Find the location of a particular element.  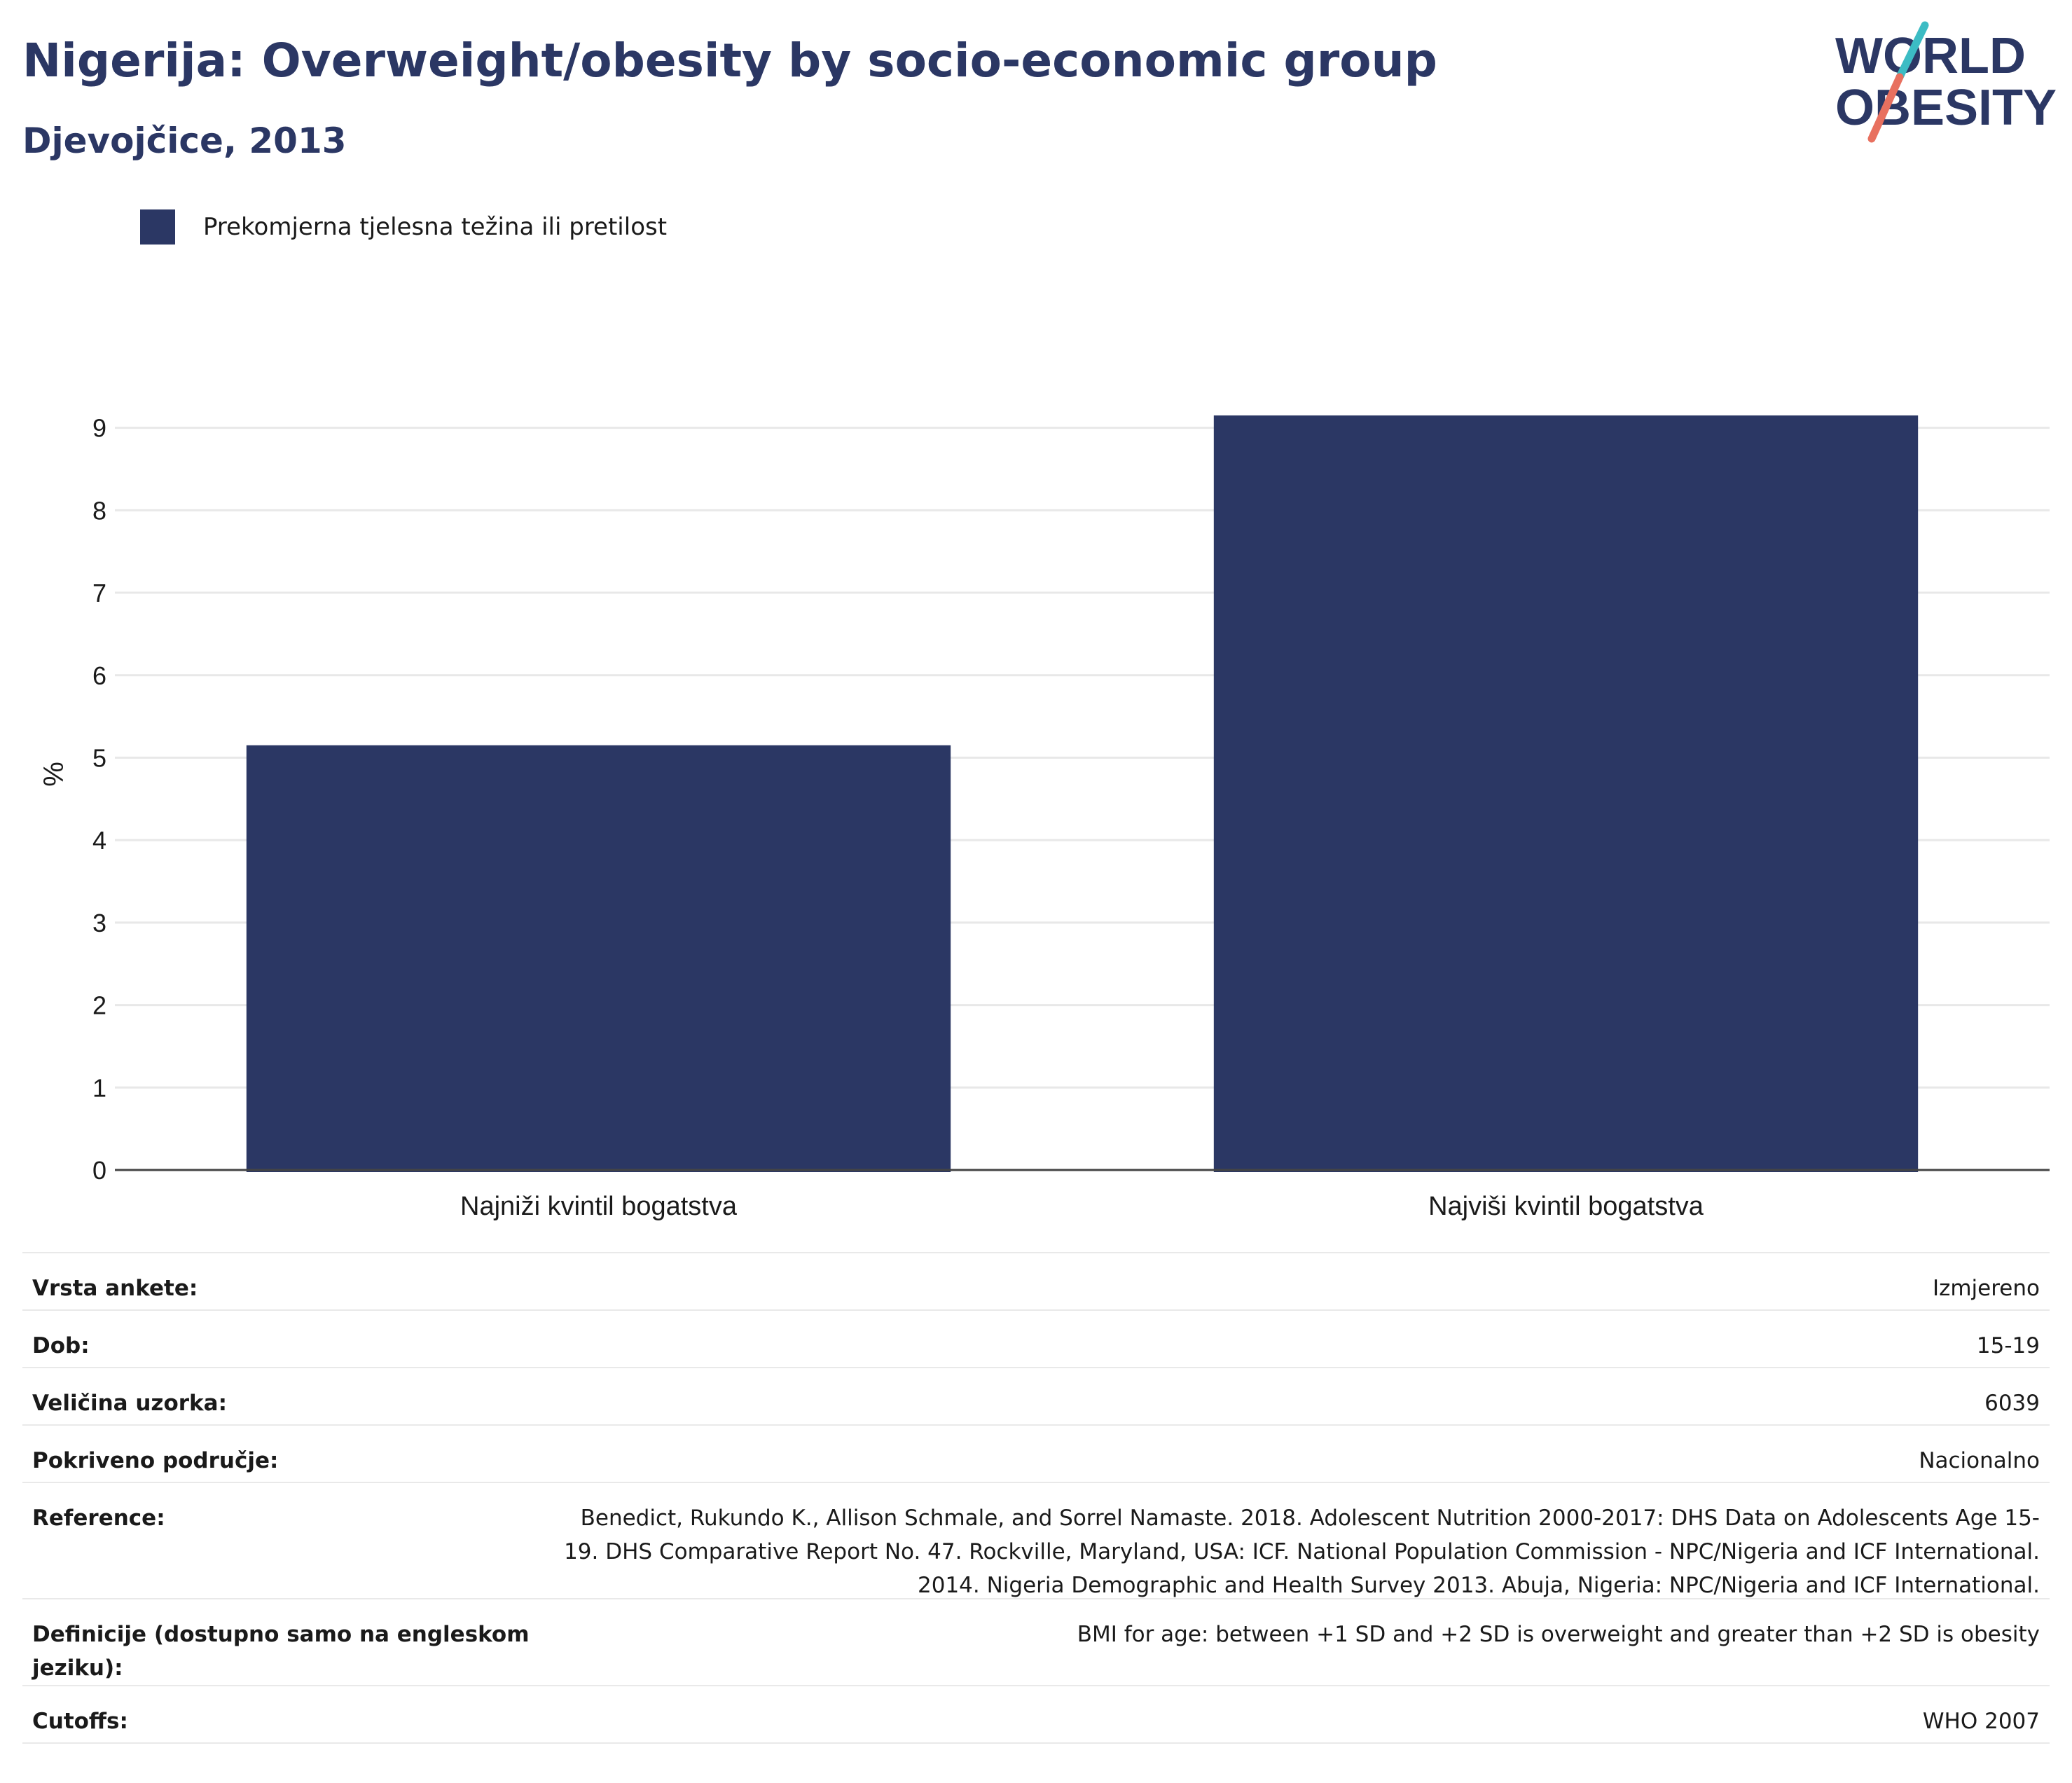

y-tick-label: 7 is located at coordinates (99, 593).